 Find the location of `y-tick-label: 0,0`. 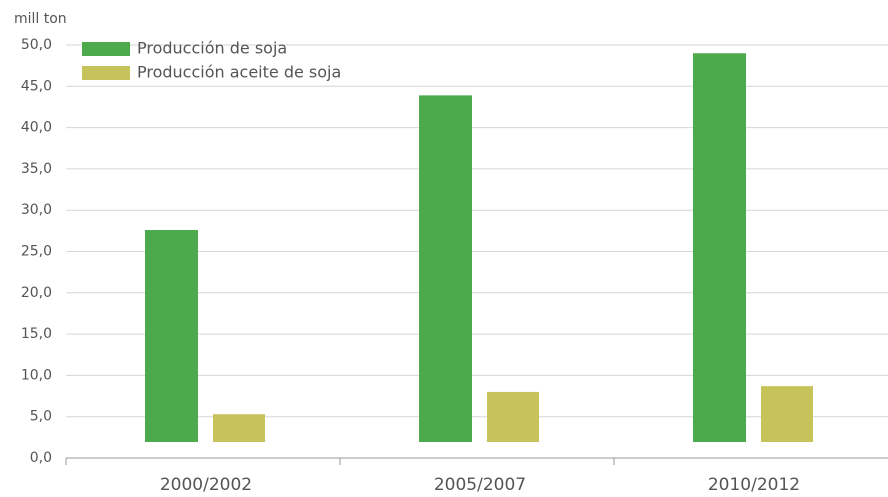

y-tick-label: 0,0 is located at coordinates (41, 458).